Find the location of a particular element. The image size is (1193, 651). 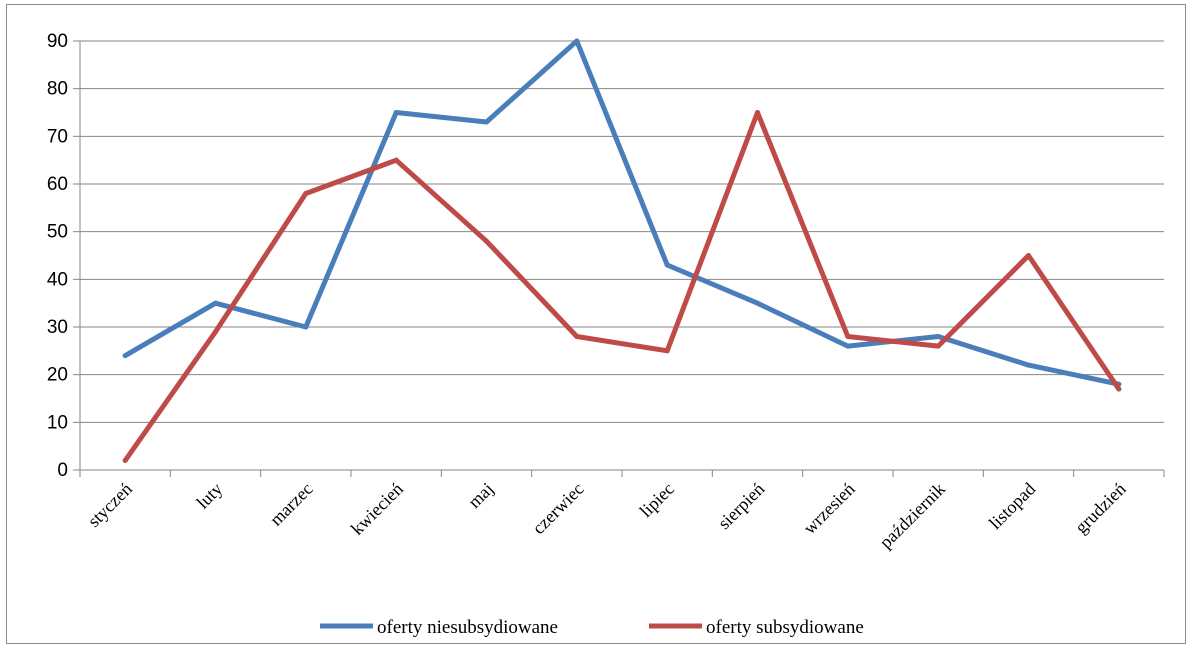

legend-label: oferty subsydiowane is located at coordinates (785, 627).